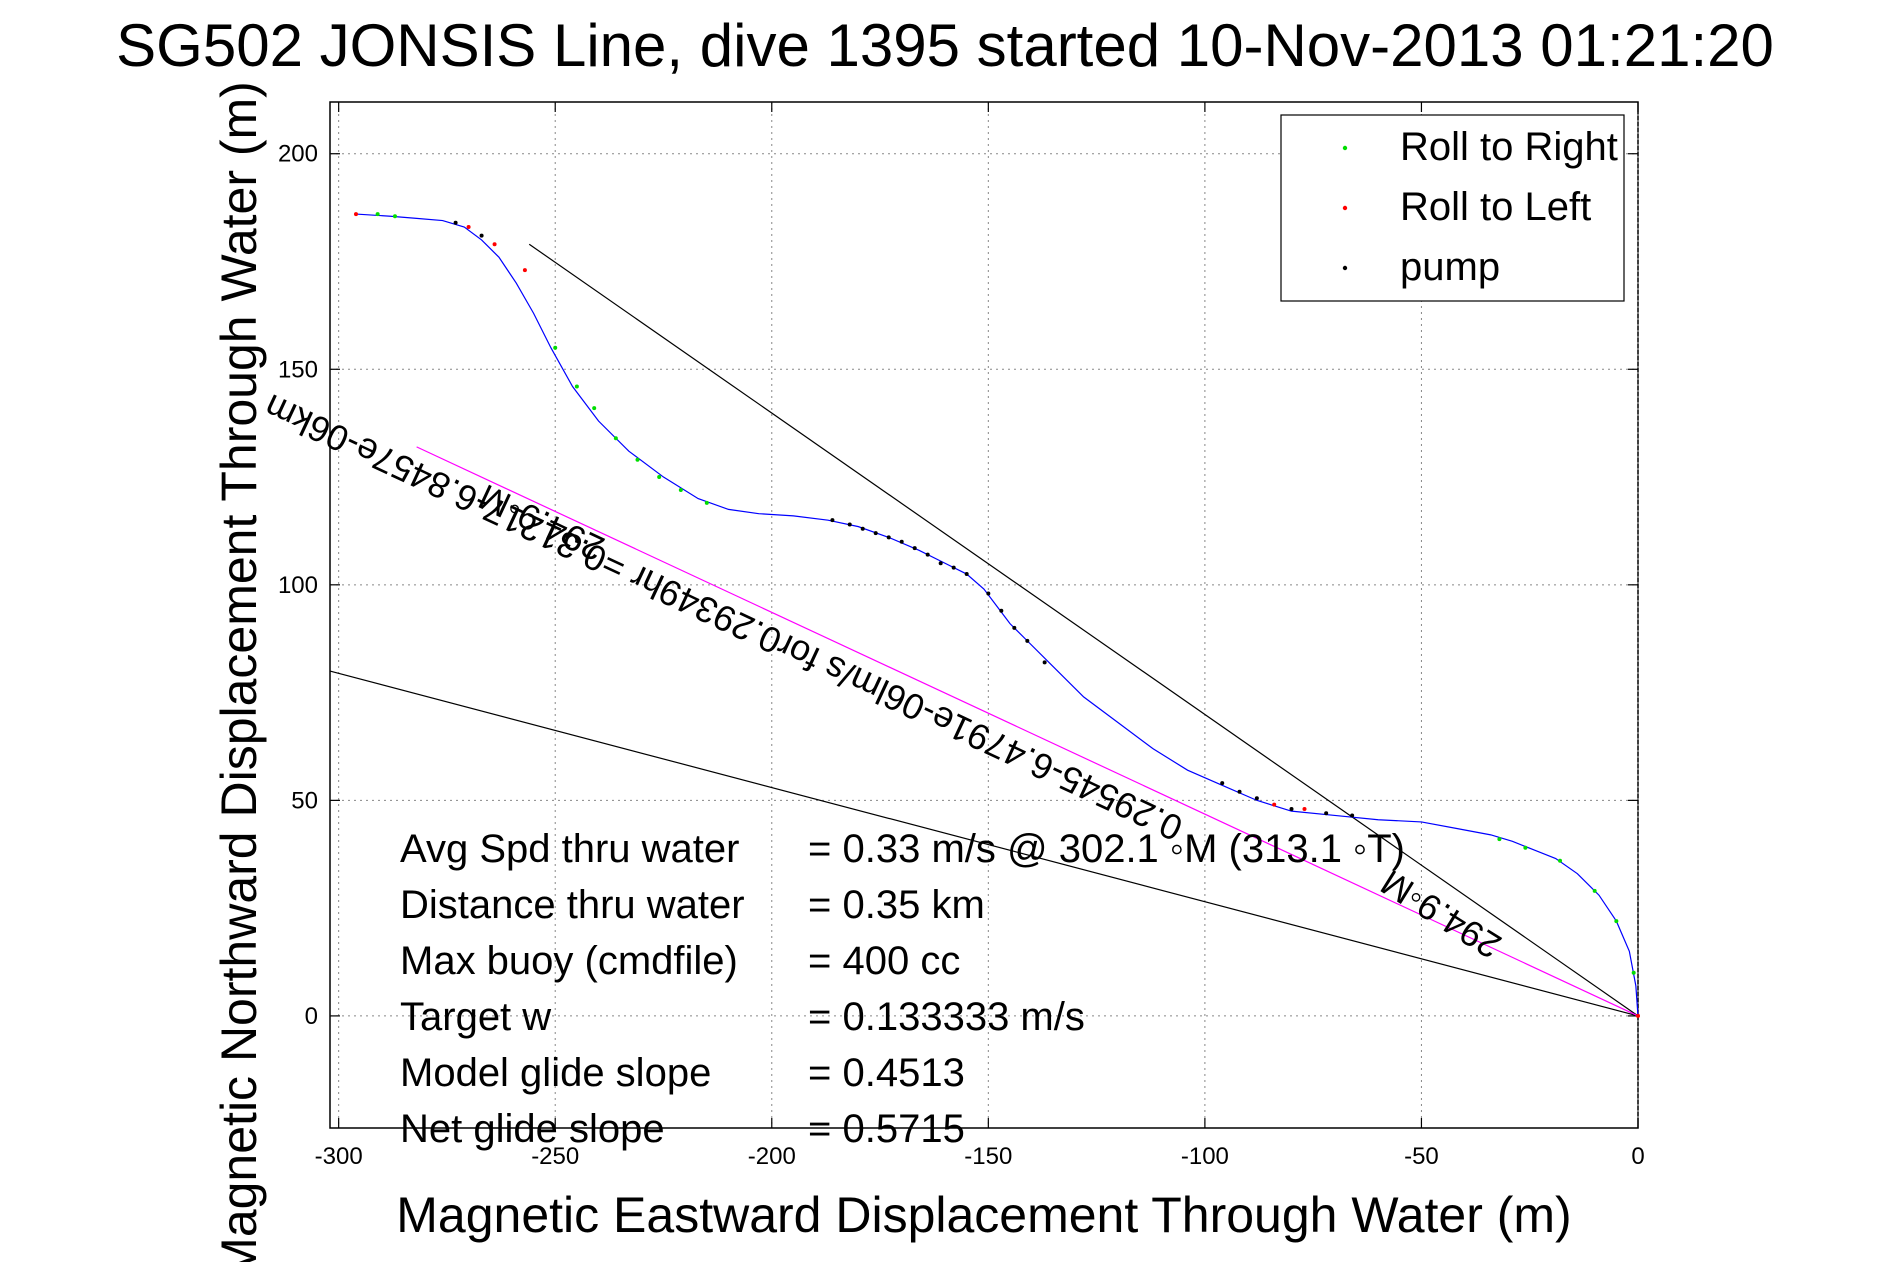 The height and width of the screenshot is (1262, 1891). I want to click on stat-label: Distance thru water, so click(572, 905).